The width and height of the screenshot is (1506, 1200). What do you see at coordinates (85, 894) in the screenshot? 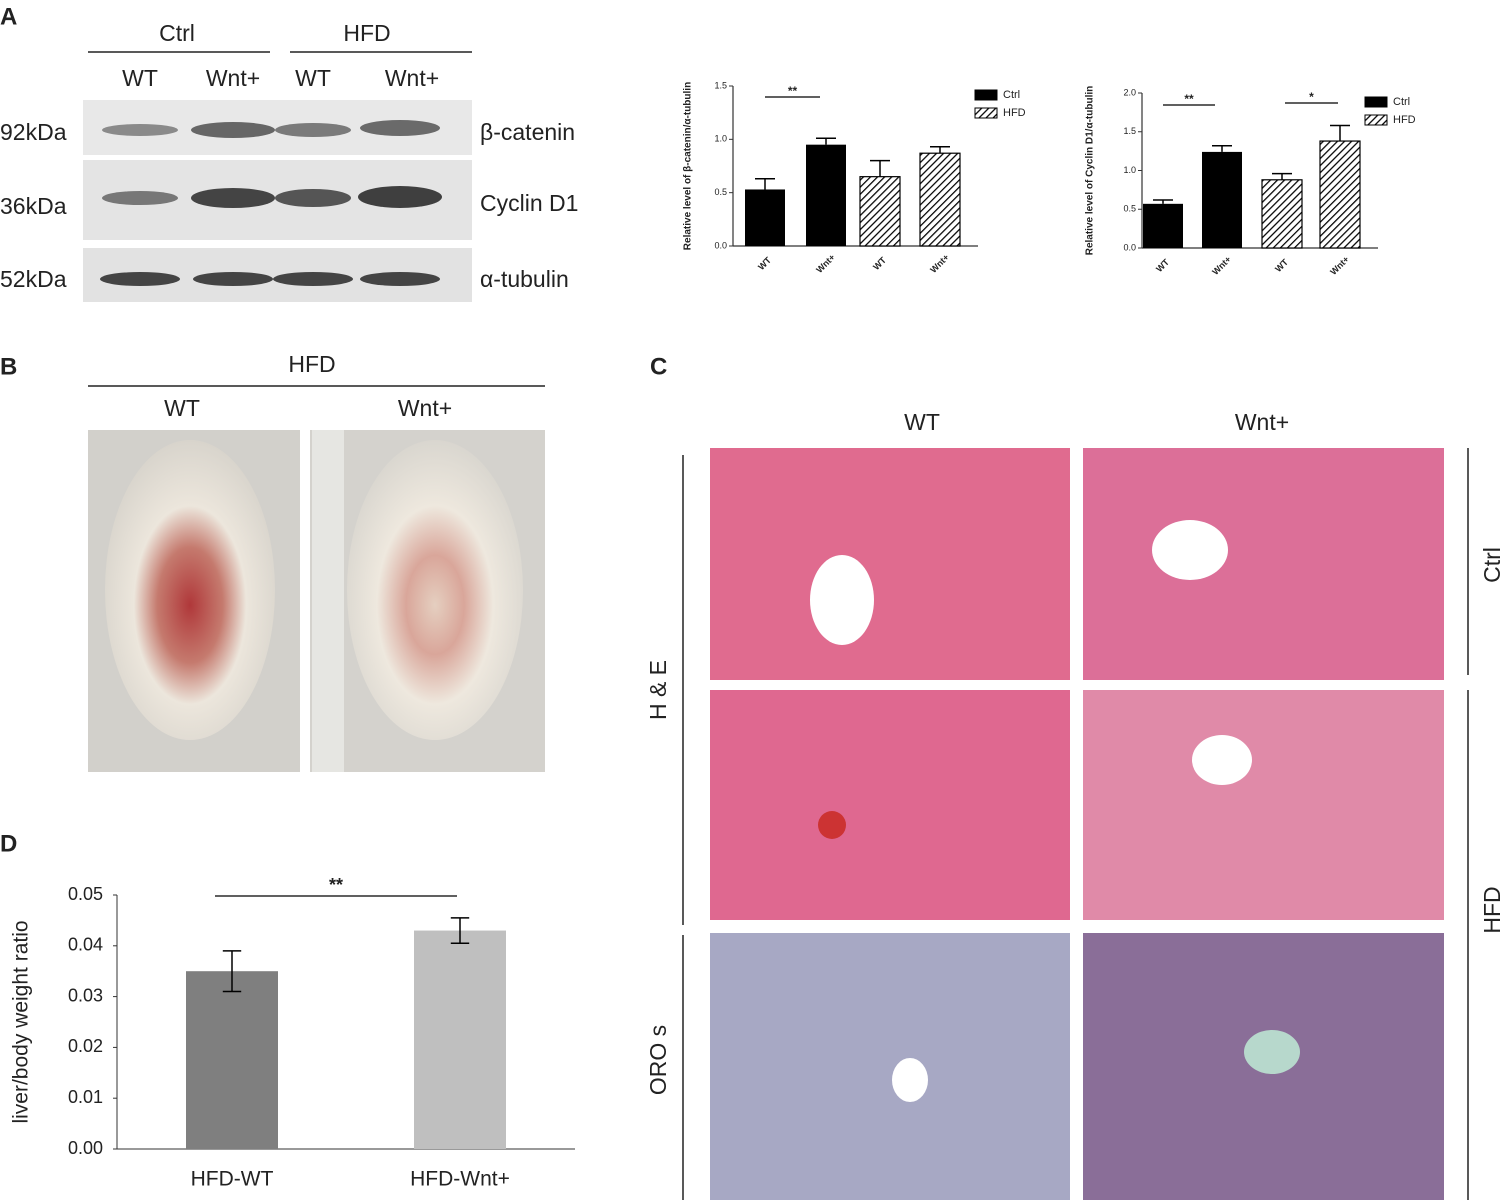
I see `y-tick-label: 0.05` at bounding box center [85, 894].